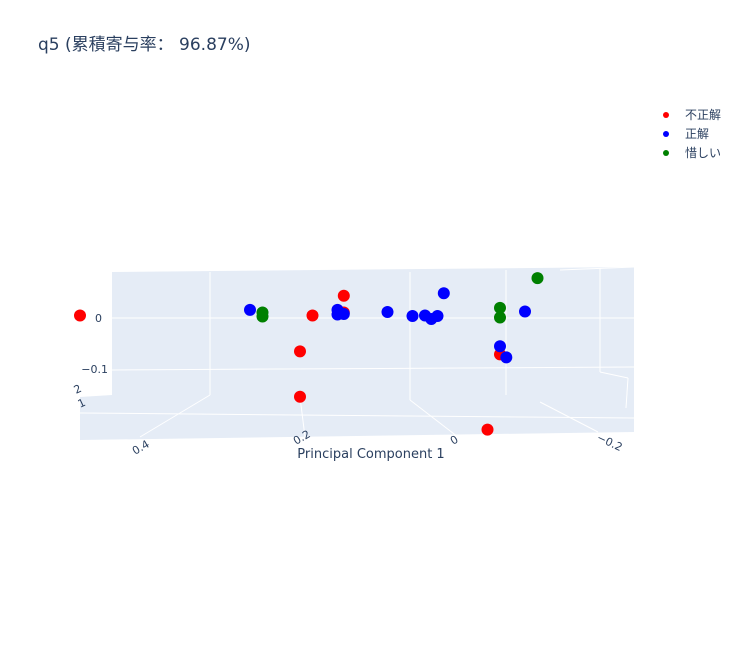  I want to click on clipped-tick-label: 2, so click(78, 389).